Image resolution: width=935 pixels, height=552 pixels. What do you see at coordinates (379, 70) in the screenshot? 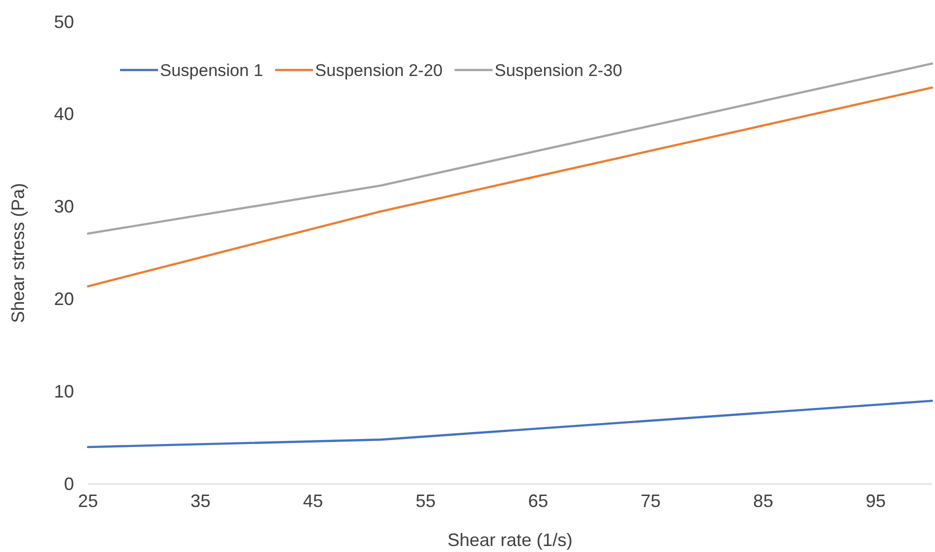
I see `legend-label: Suspension 2-20` at bounding box center [379, 70].